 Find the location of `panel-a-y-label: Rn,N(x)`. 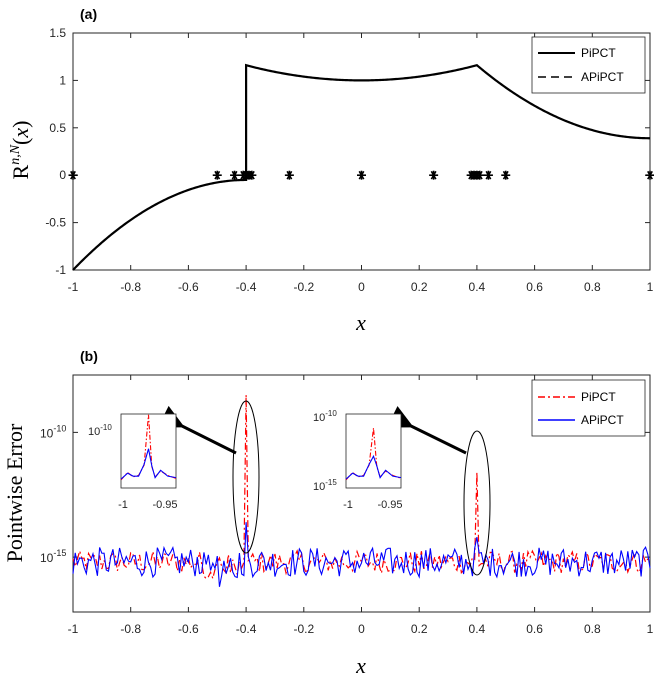

panel-a-y-label: Rn,N(x) is located at coordinates (20, 150).